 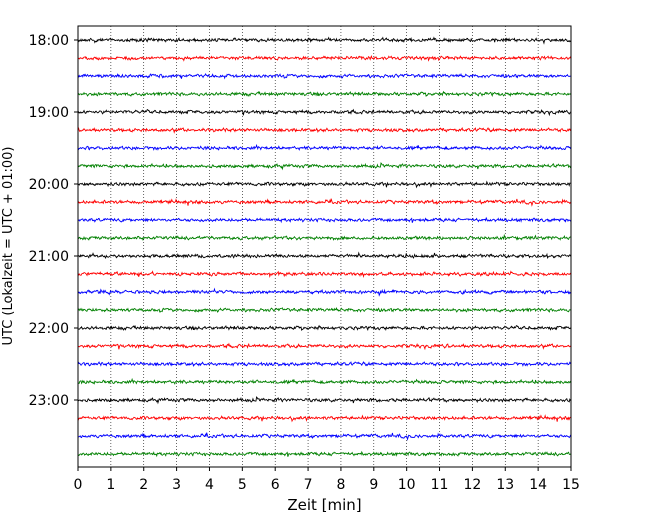 I want to click on x-tick-label: 1, so click(x=110, y=485).